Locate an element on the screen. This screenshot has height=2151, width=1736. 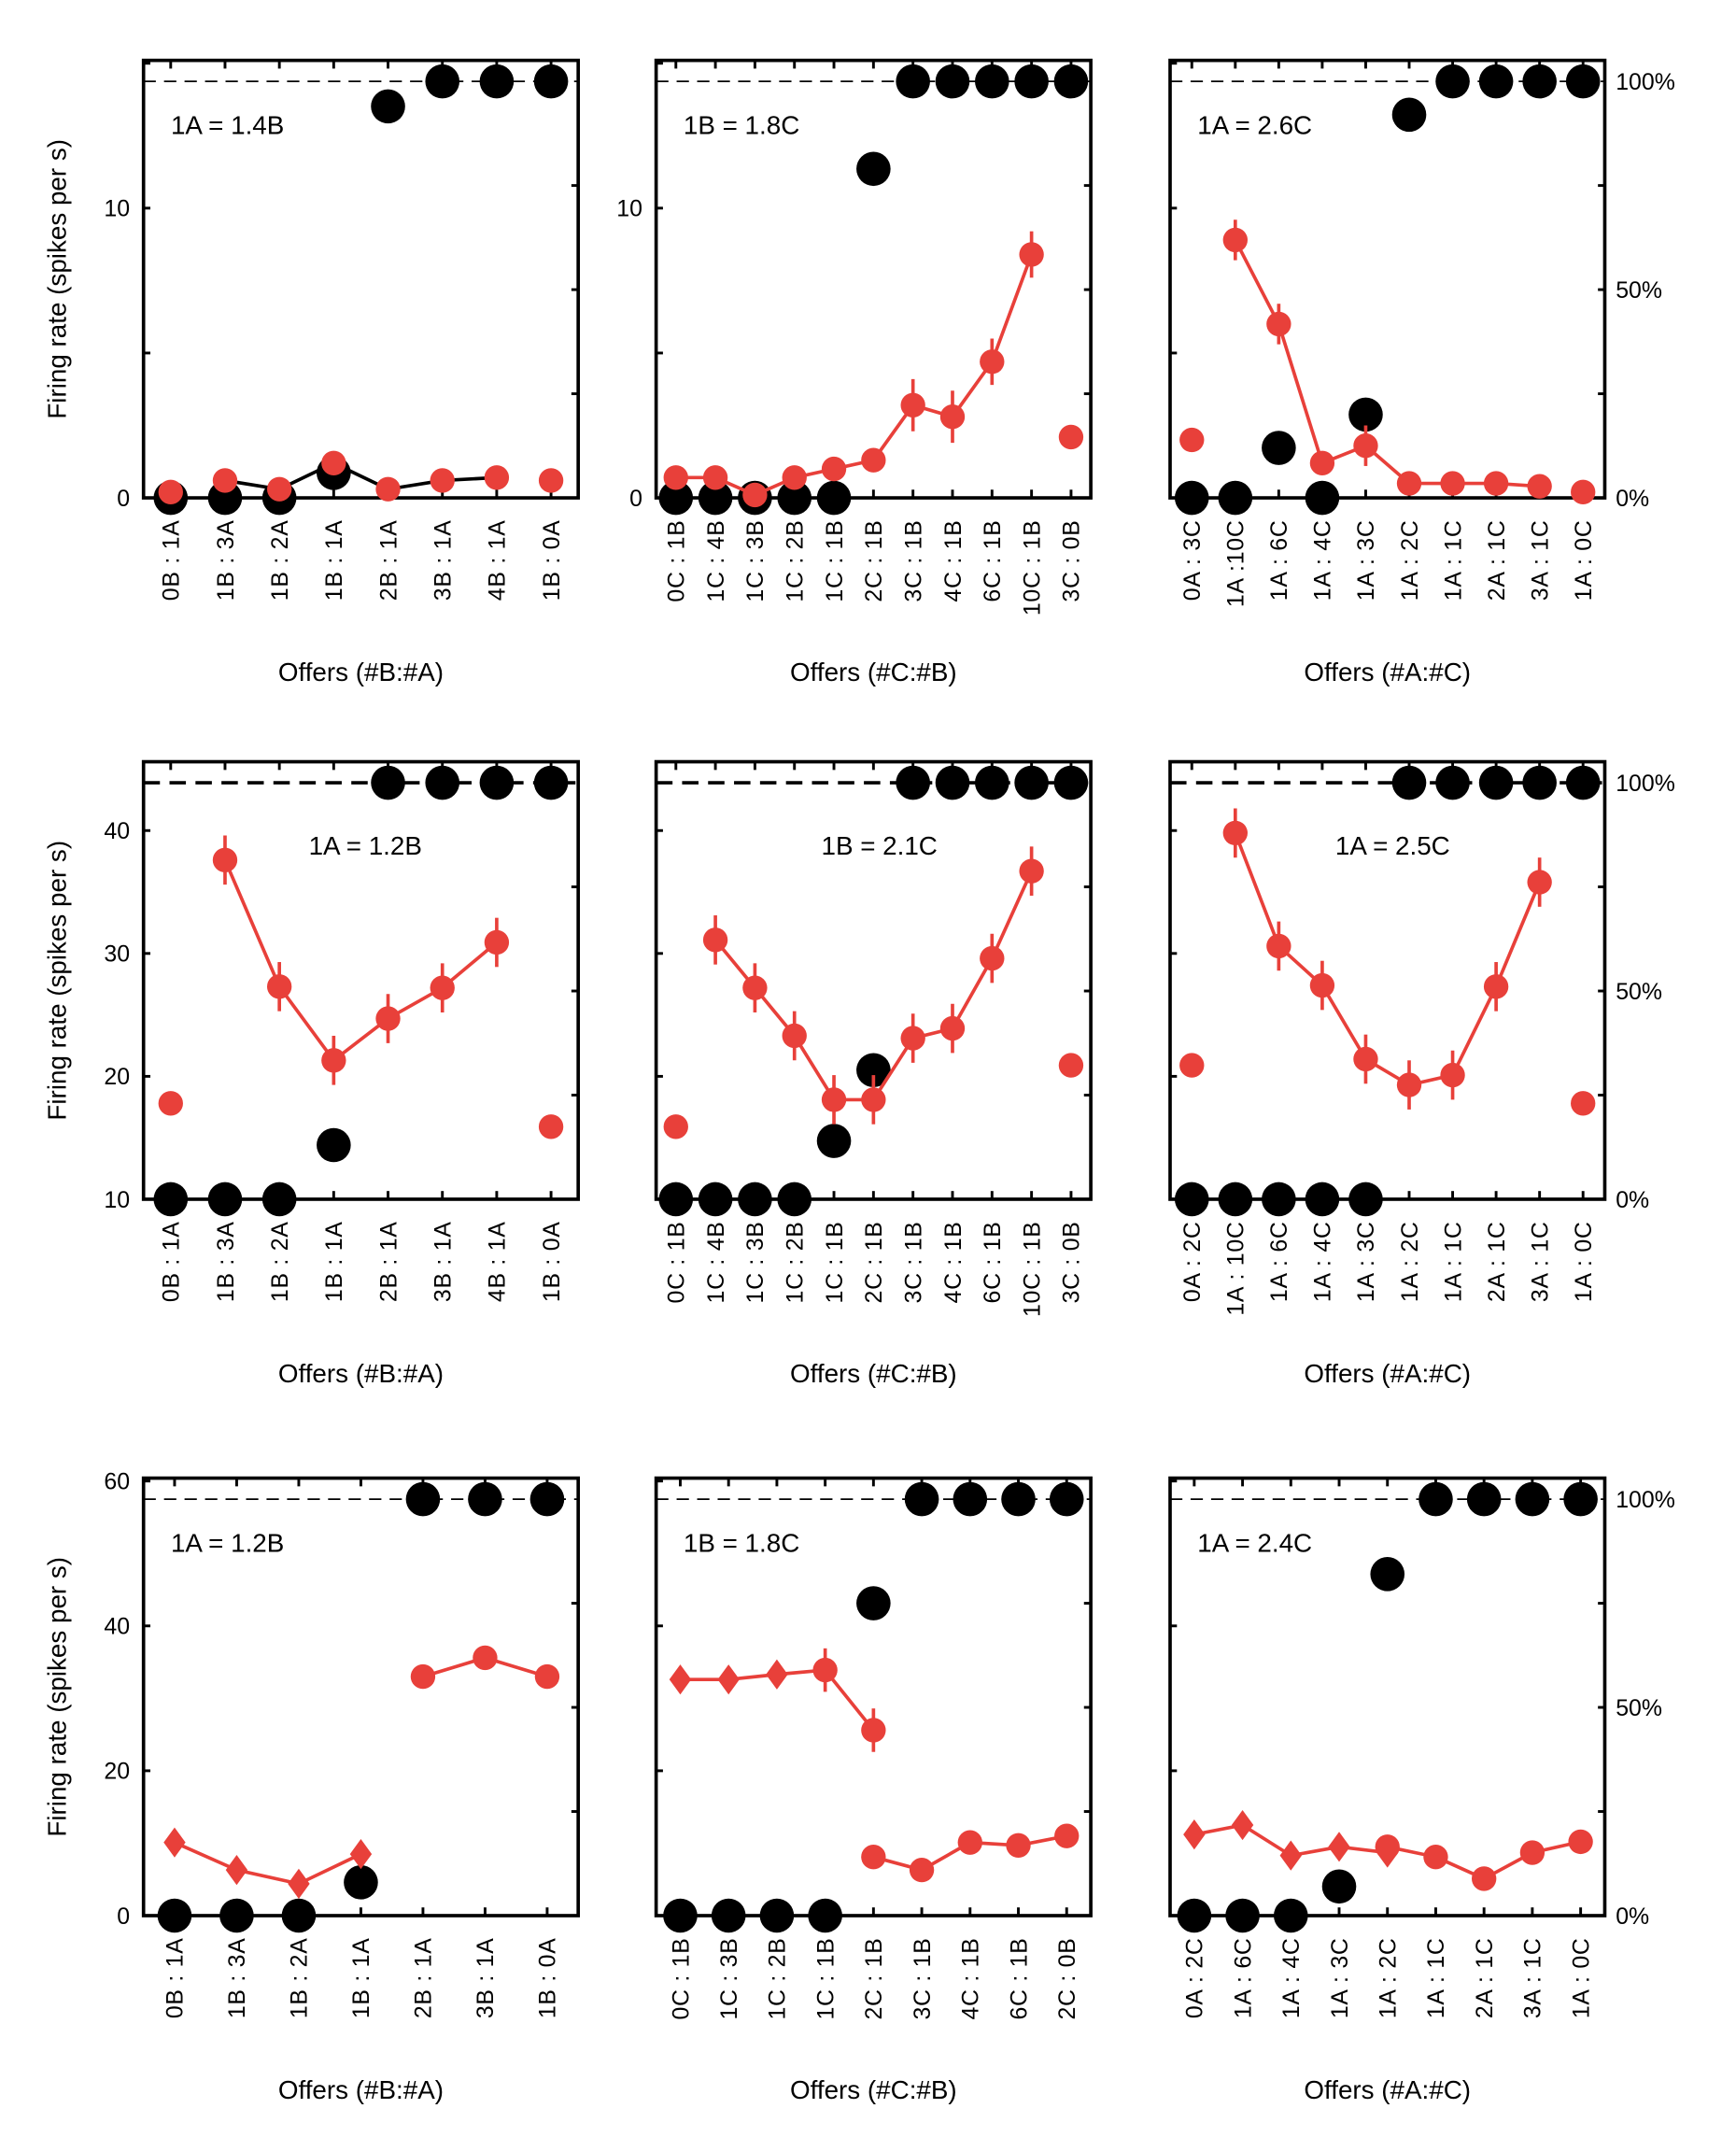
y-tick-label: 0 is located at coordinates (123, 499).